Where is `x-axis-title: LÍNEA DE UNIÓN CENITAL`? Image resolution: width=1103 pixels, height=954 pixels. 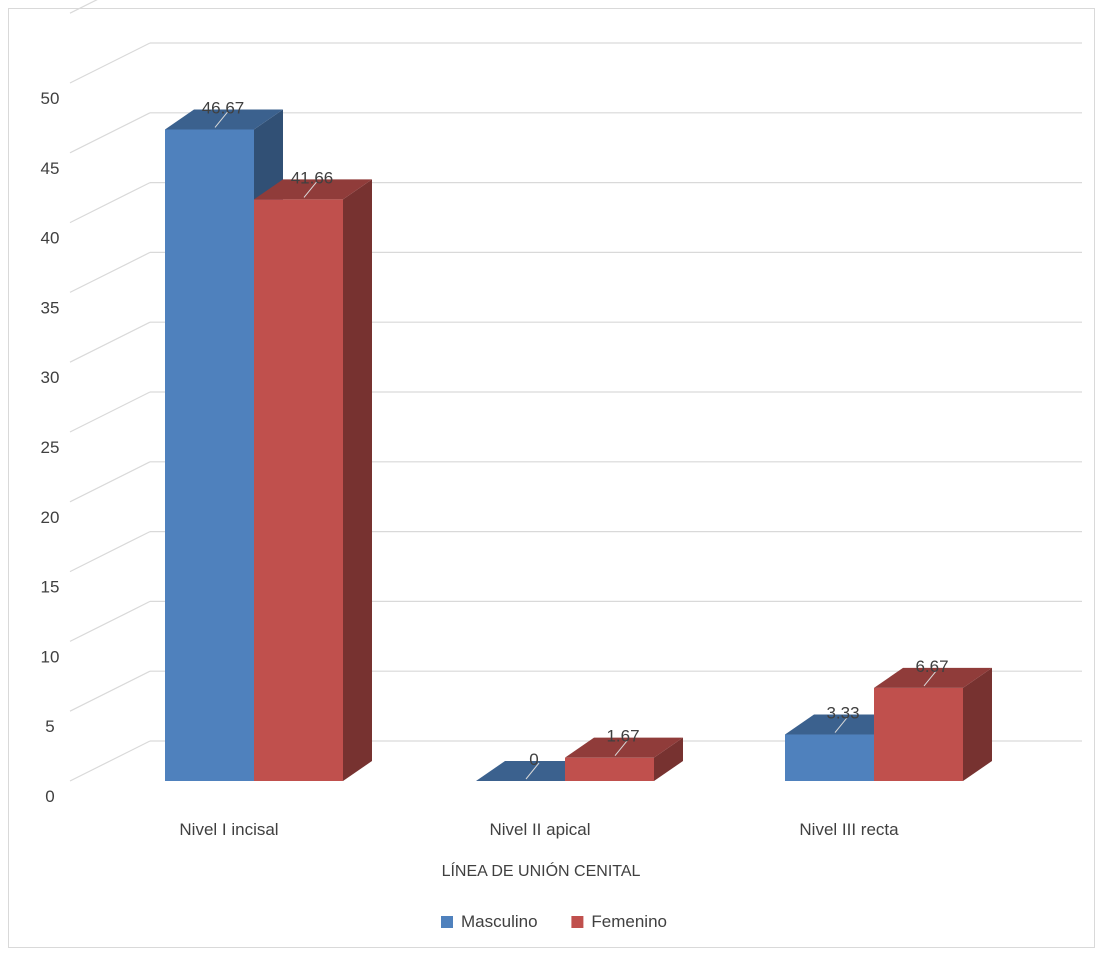 x-axis-title: LÍNEA DE UNIÓN CENITAL is located at coordinates (541, 870).